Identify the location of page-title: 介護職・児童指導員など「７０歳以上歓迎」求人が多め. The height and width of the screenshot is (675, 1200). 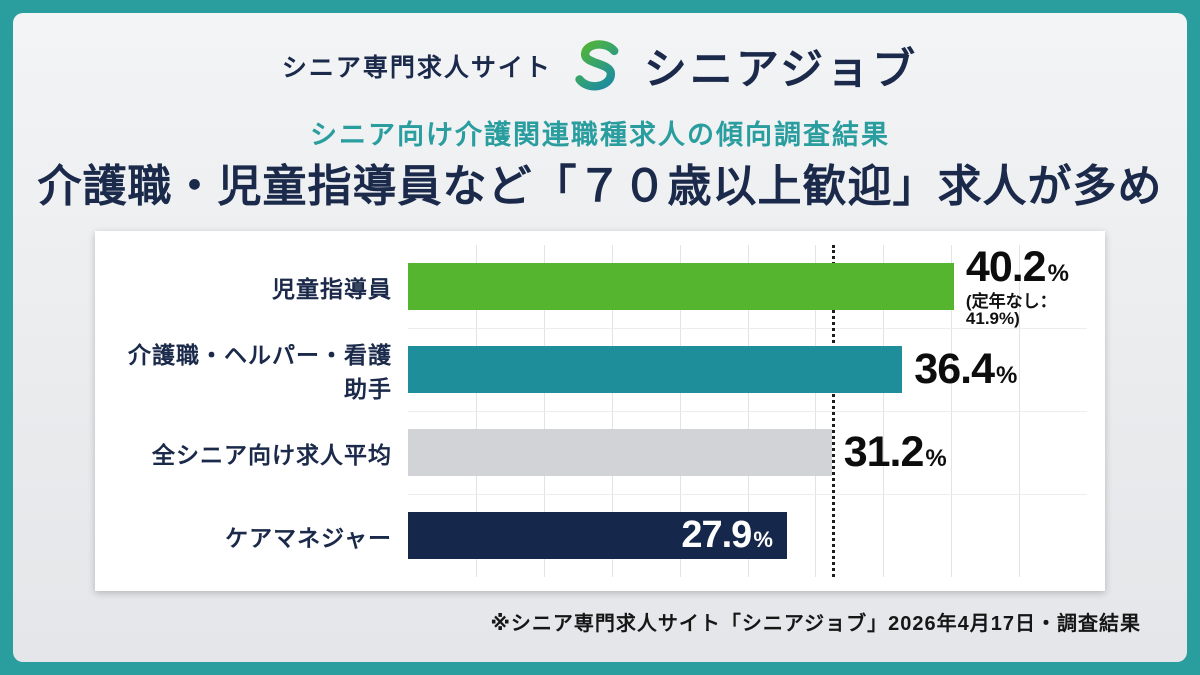
(600, 186).